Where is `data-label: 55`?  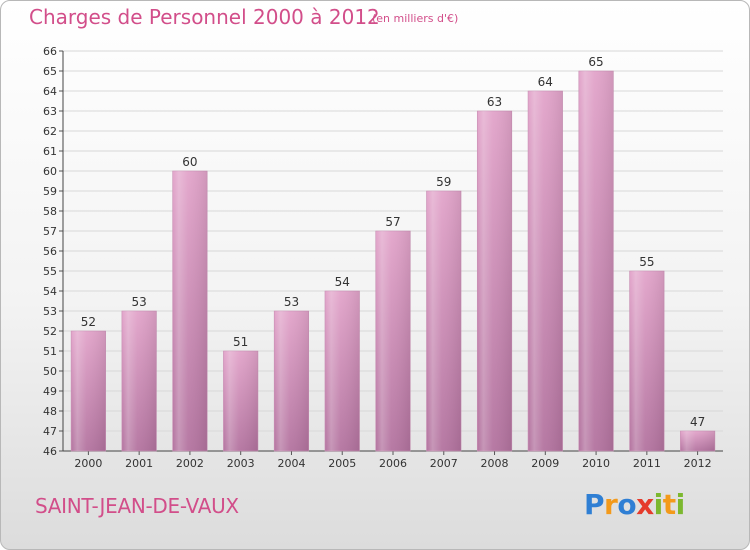 data-label: 55 is located at coordinates (646, 262).